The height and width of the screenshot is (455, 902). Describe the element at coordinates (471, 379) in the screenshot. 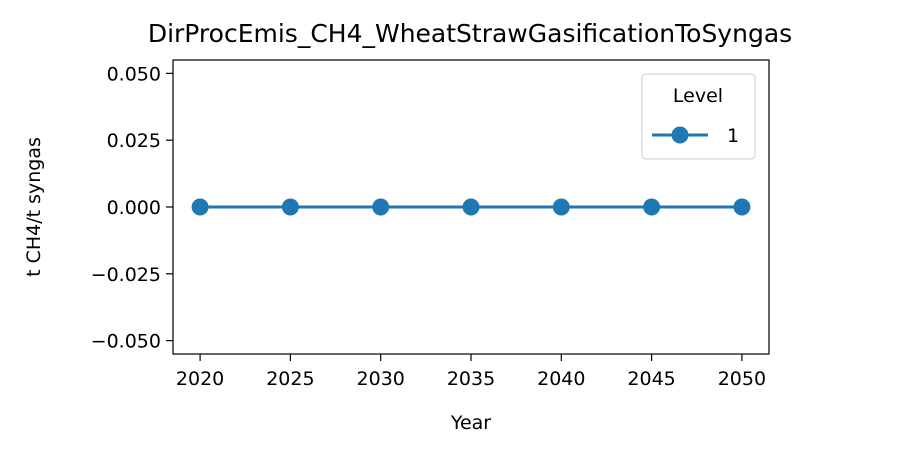

I see `x-tick-label: 2035` at that location.